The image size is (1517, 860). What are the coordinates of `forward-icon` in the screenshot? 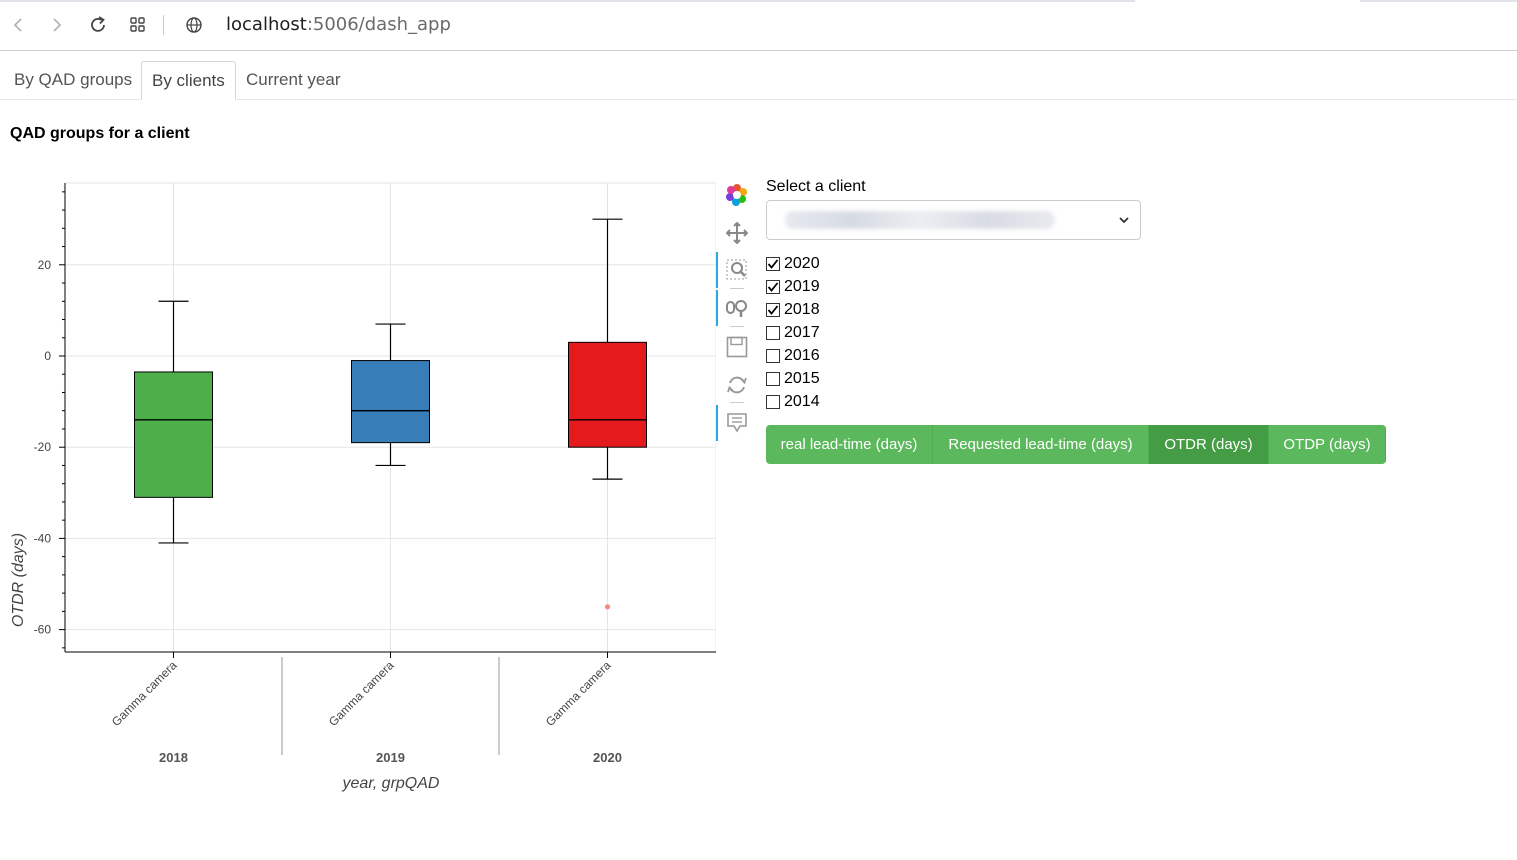 It's located at (57, 25).